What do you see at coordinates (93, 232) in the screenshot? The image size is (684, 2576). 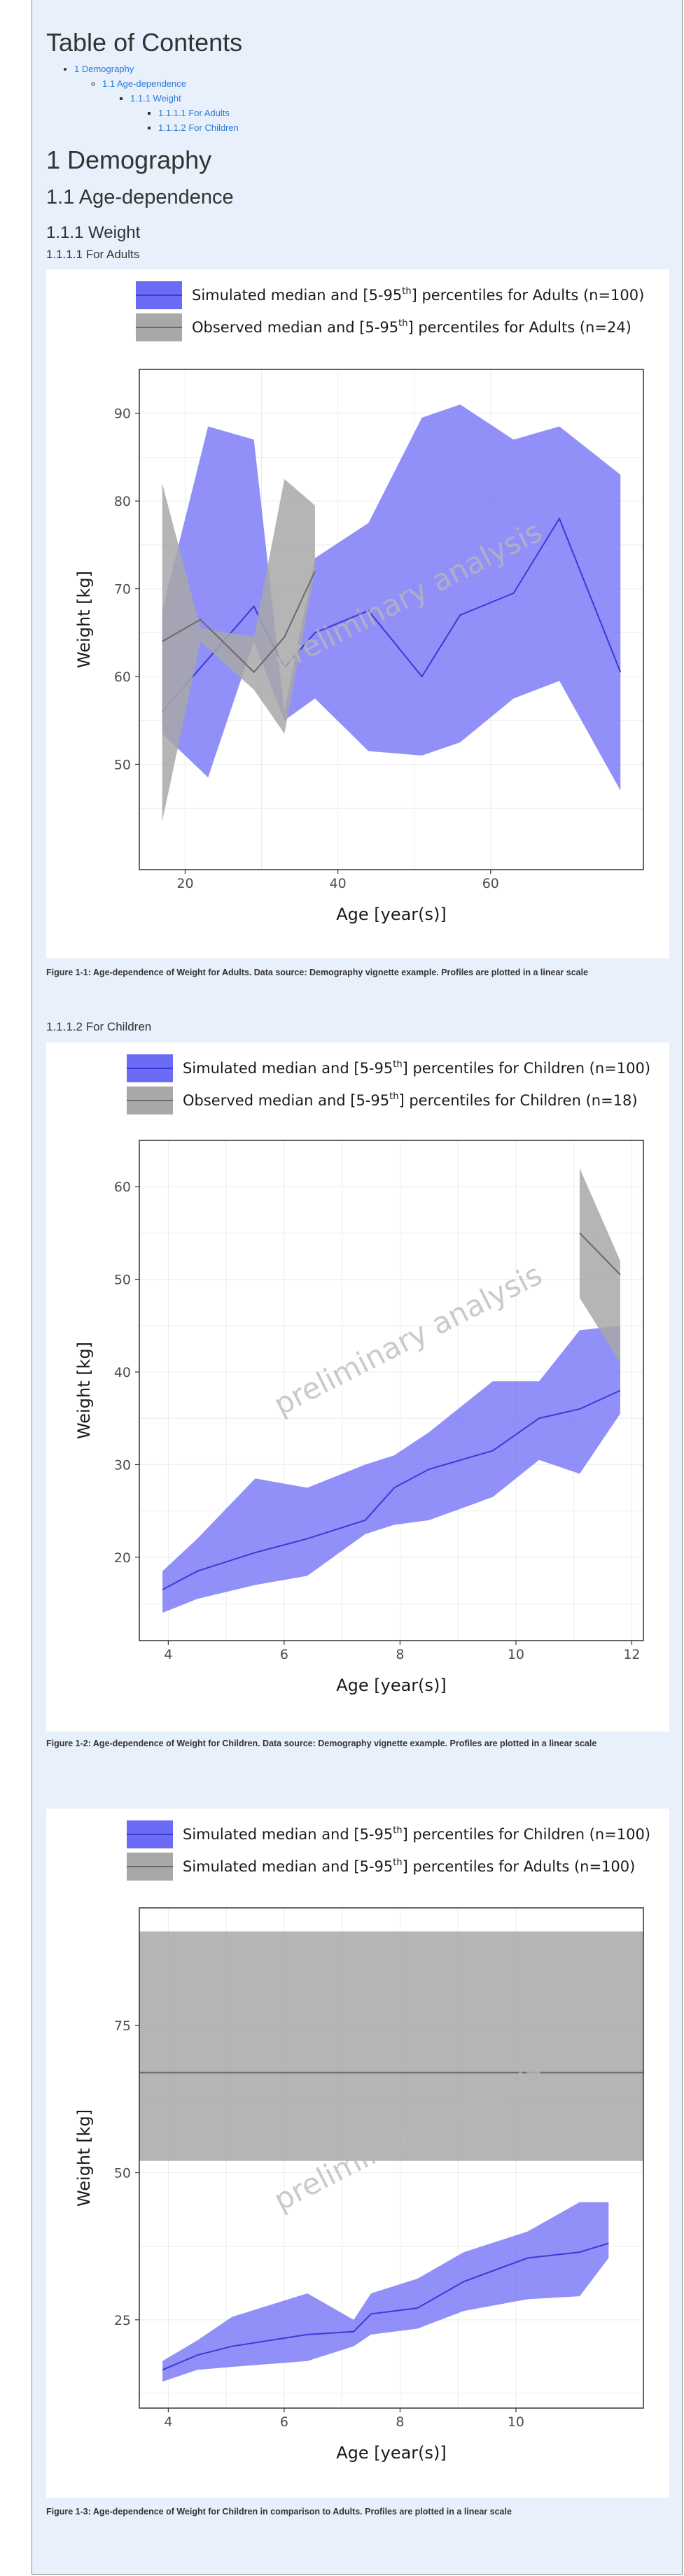 I see `subsubsection-heading: 1.1.1 Weight` at bounding box center [93, 232].